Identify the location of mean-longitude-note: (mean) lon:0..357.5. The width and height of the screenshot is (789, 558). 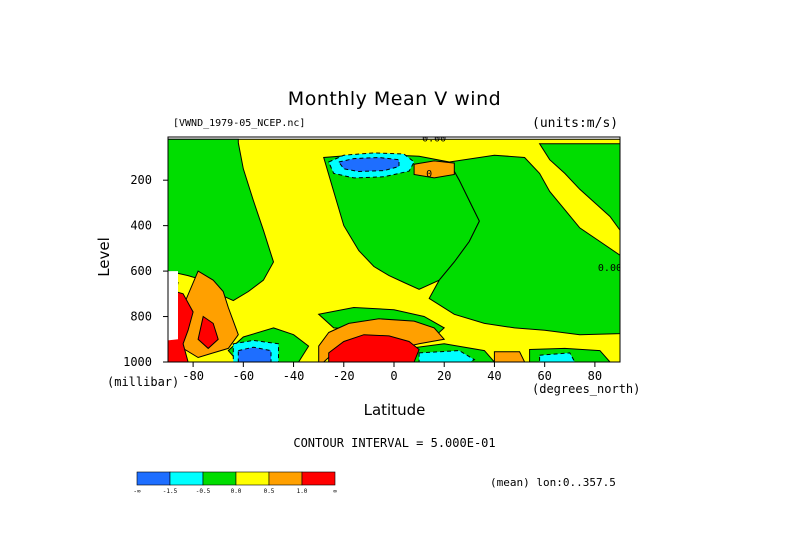
(553, 482).